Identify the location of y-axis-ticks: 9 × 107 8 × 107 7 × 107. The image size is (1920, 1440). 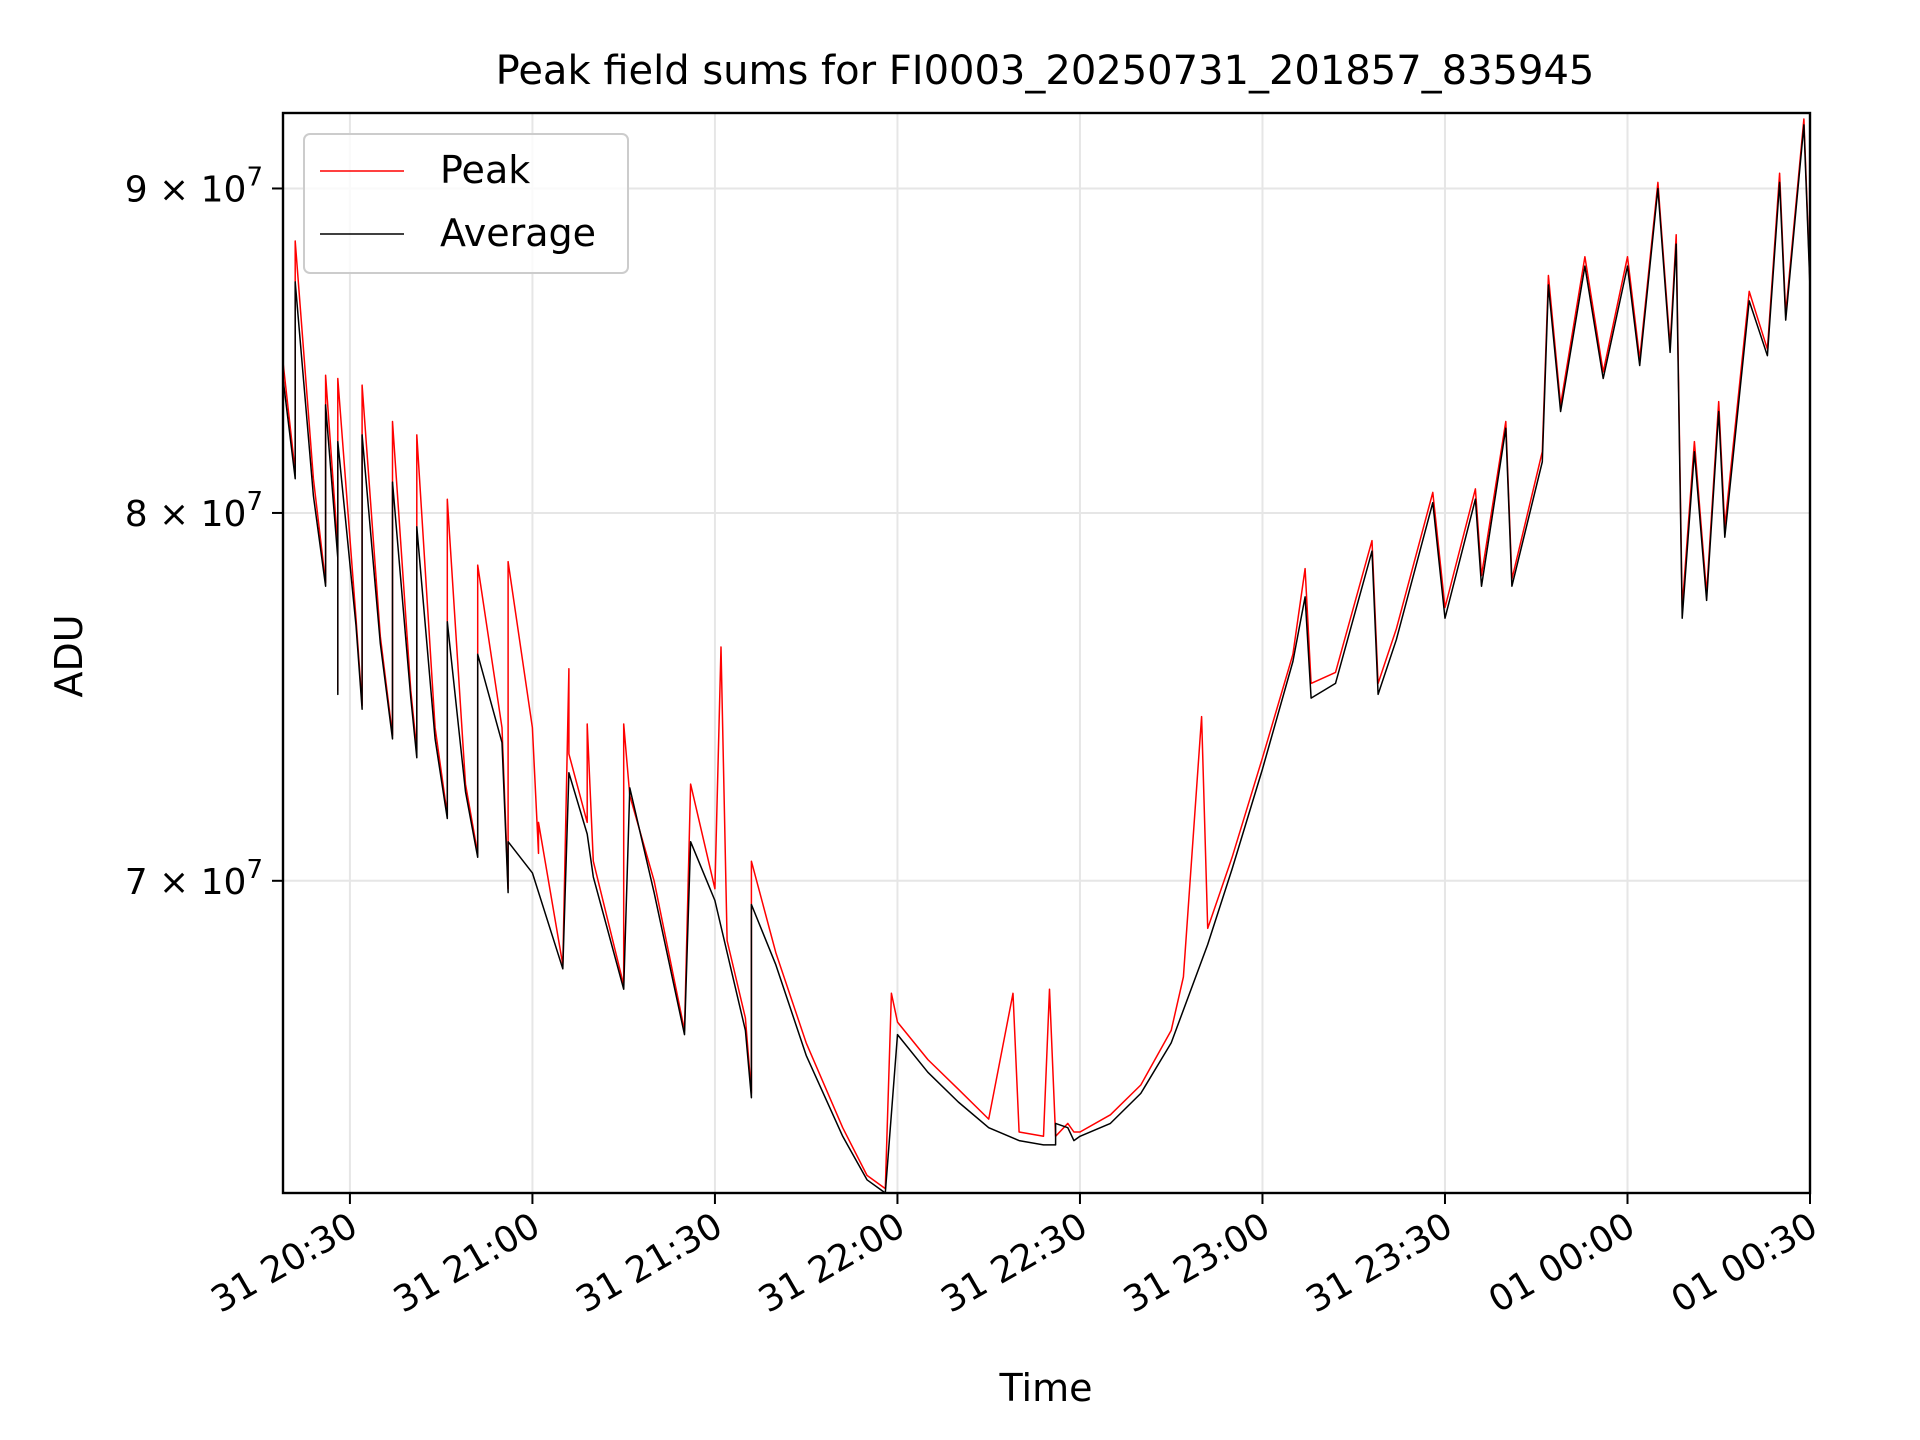
(204, 532).